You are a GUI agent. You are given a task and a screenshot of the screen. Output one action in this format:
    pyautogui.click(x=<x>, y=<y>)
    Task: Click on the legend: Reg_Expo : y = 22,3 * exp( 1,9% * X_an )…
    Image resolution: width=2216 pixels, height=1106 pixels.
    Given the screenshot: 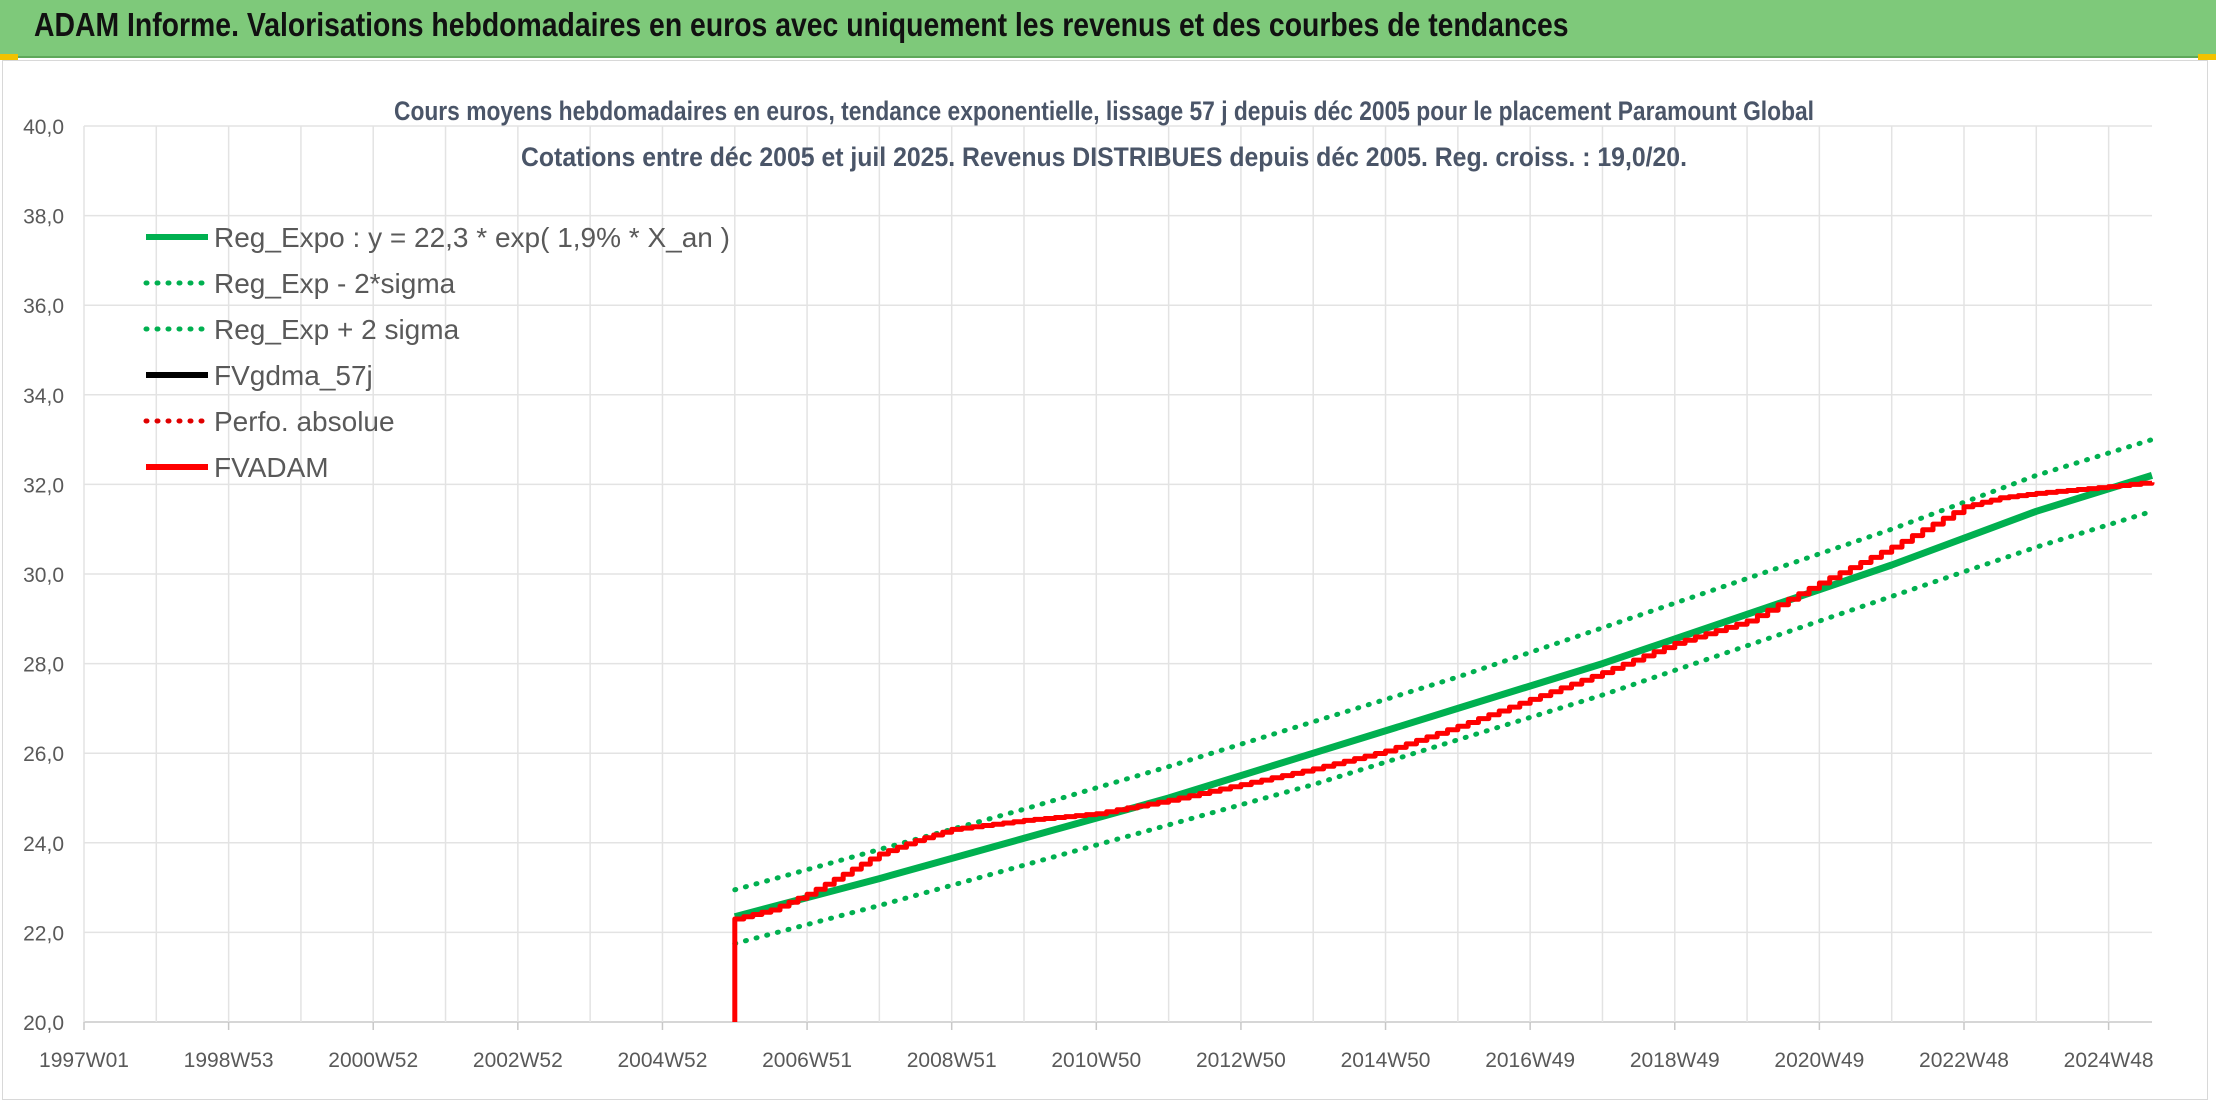 What is the action you would take?
    pyautogui.click(x=436, y=352)
    